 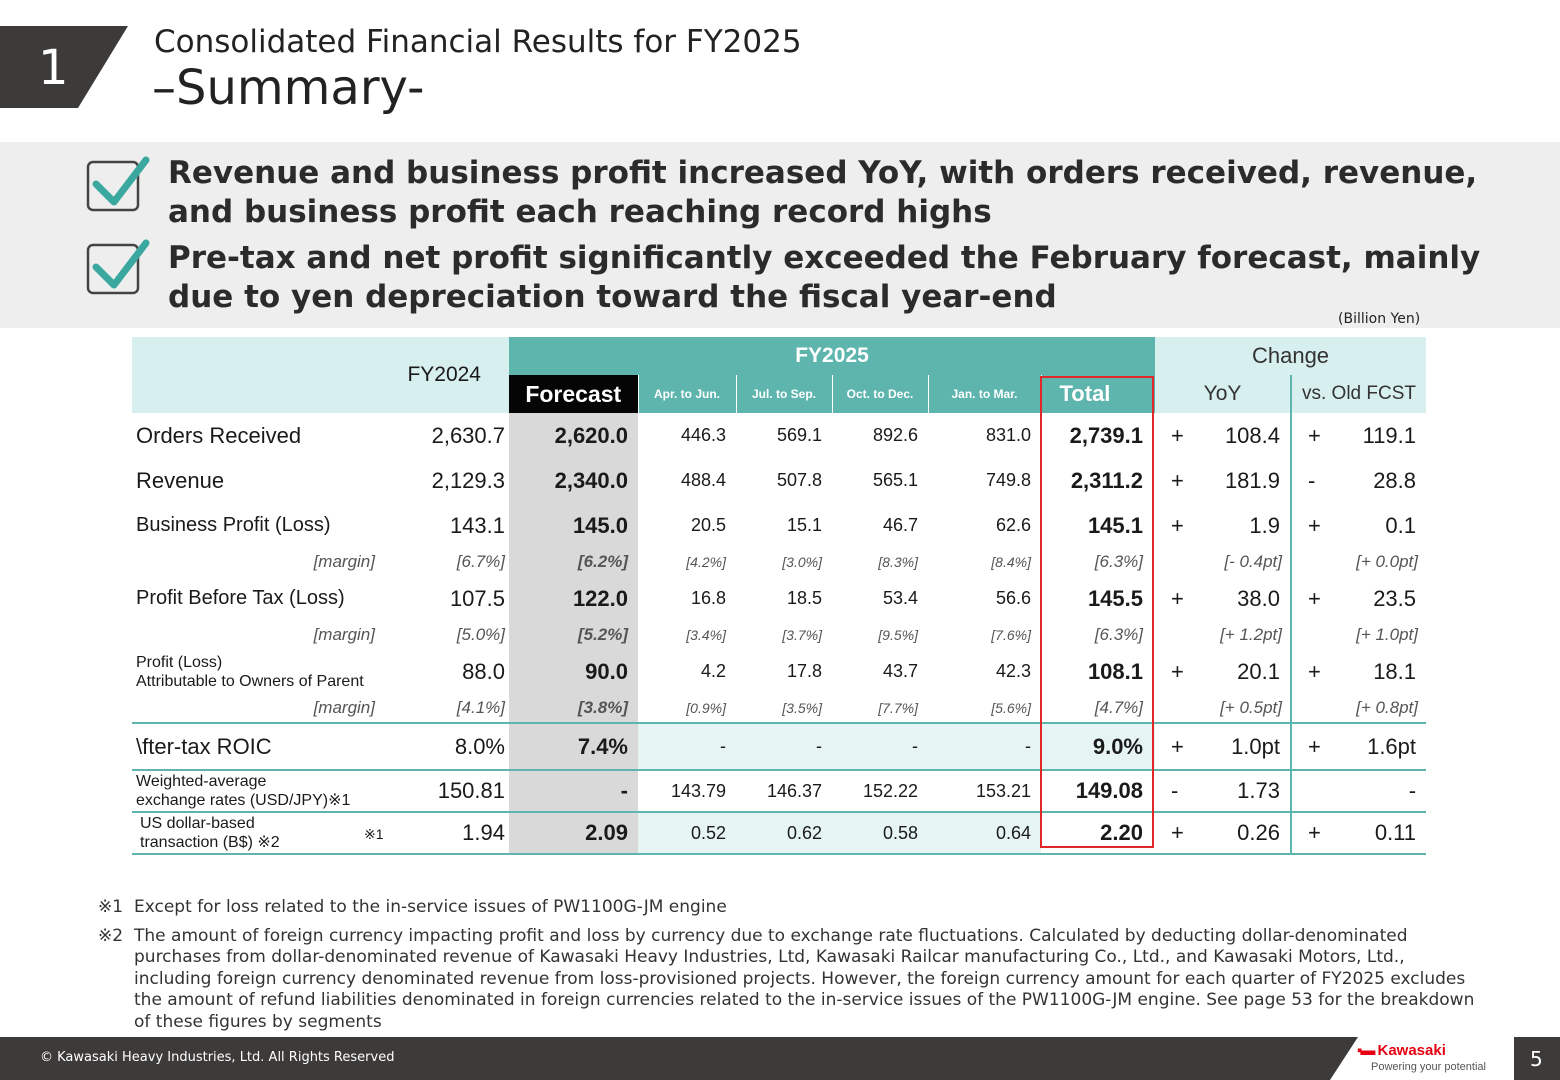 What do you see at coordinates (1098, 709) in the screenshot?
I see `cell-total: [4.7%]` at bounding box center [1098, 709].